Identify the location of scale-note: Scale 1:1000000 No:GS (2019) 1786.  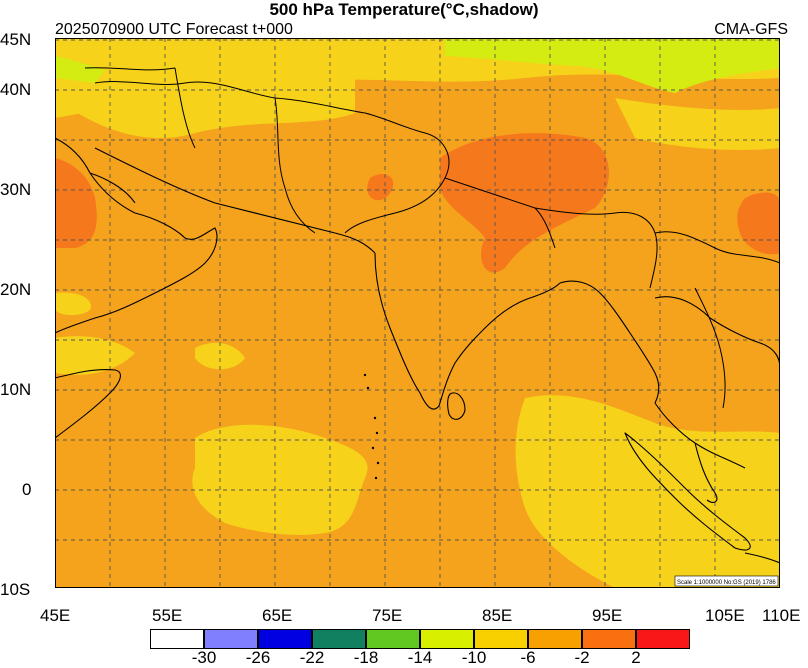
(726, 583).